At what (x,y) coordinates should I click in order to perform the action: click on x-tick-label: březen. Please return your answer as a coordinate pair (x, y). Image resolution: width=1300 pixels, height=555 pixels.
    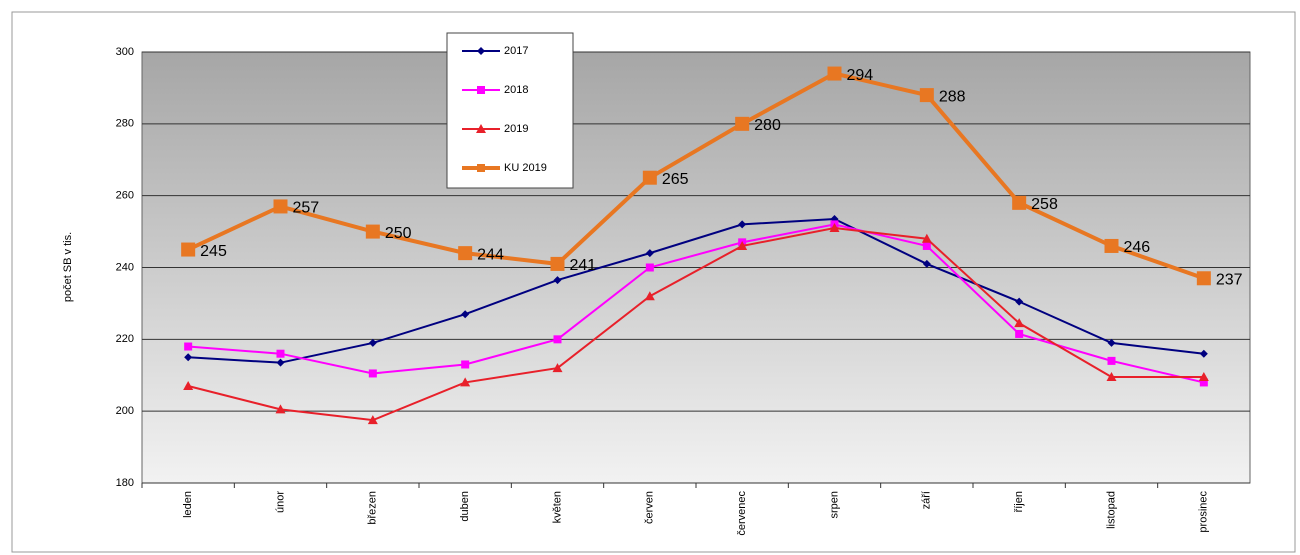
    Looking at the image, I should click on (373, 508).